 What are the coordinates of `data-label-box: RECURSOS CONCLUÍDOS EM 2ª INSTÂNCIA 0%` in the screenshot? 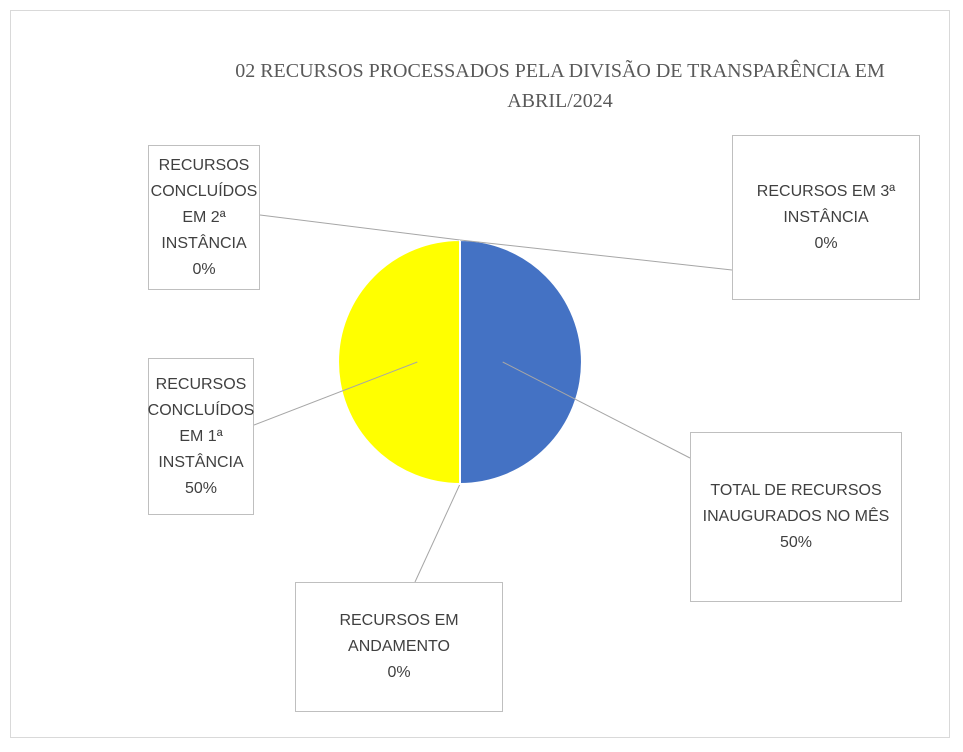 It's located at (204, 217).